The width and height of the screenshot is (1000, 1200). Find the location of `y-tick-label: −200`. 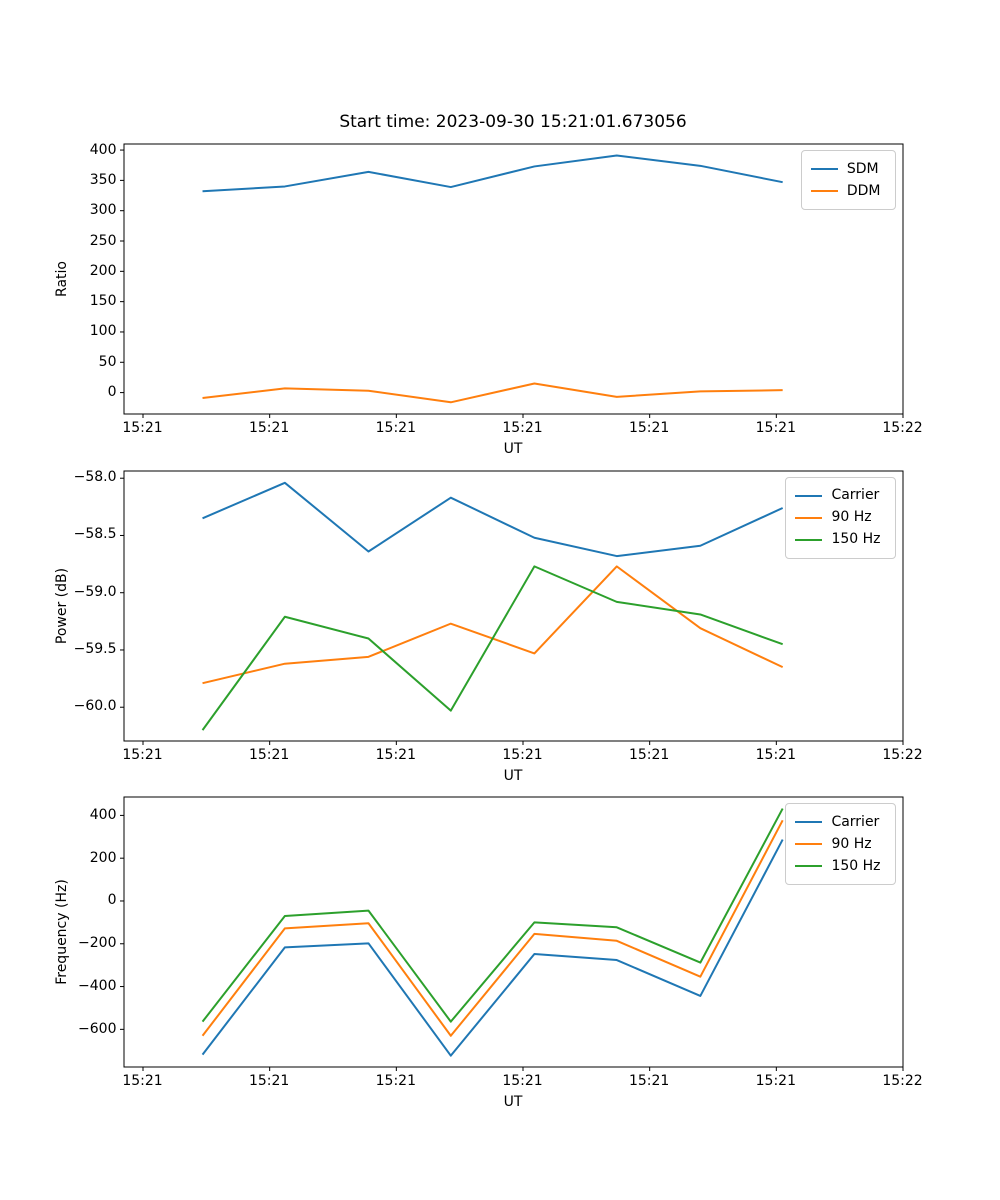

y-tick-label: −200 is located at coordinates (97, 943).